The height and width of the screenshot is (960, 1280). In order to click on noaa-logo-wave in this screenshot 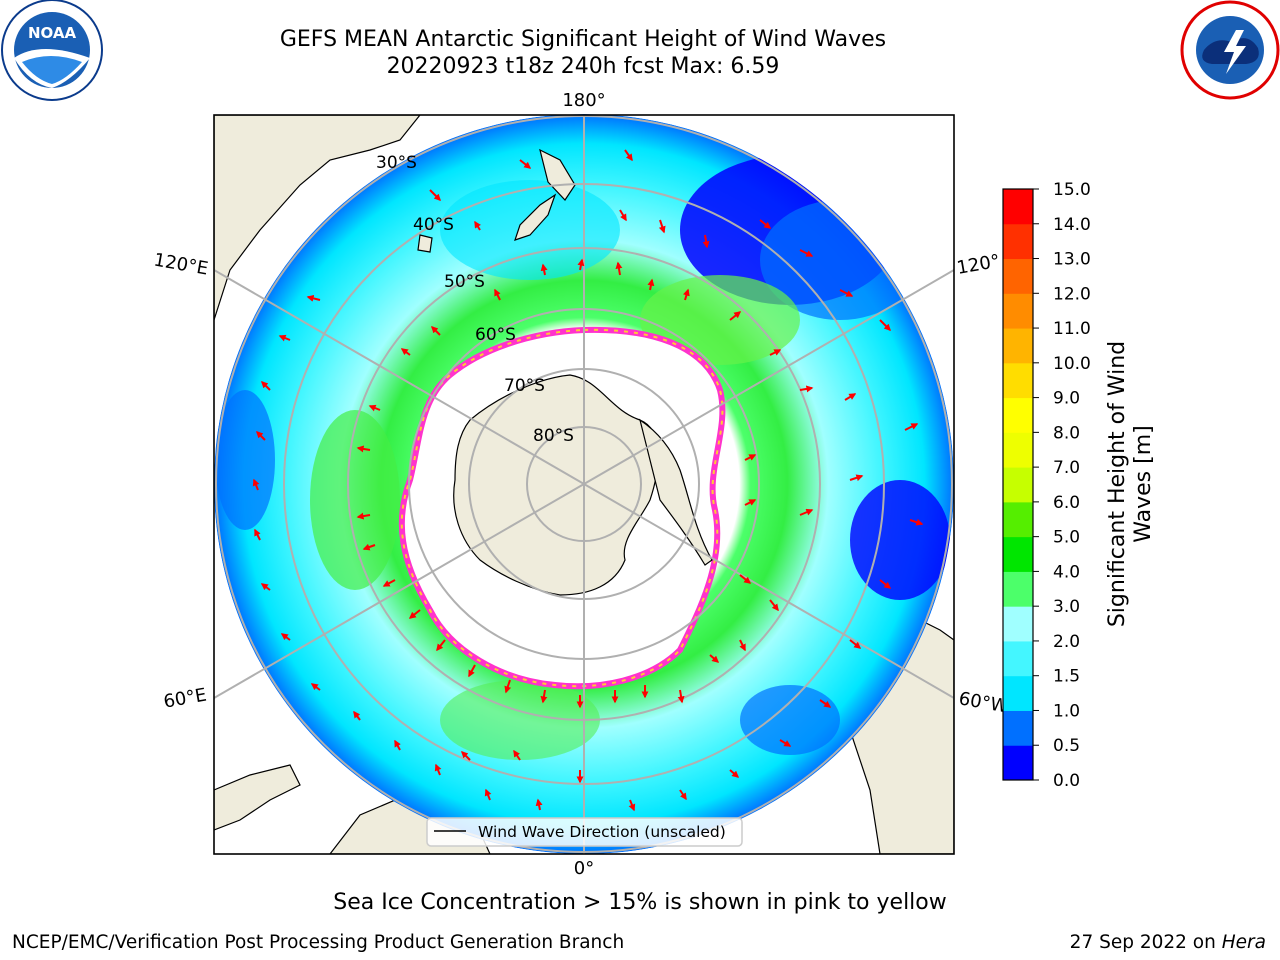, I will do `click(52, 70)`.